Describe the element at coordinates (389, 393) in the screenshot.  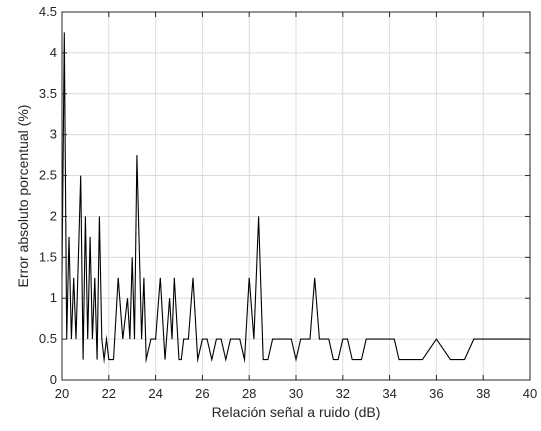
I see `x-tick-label: 34` at that location.